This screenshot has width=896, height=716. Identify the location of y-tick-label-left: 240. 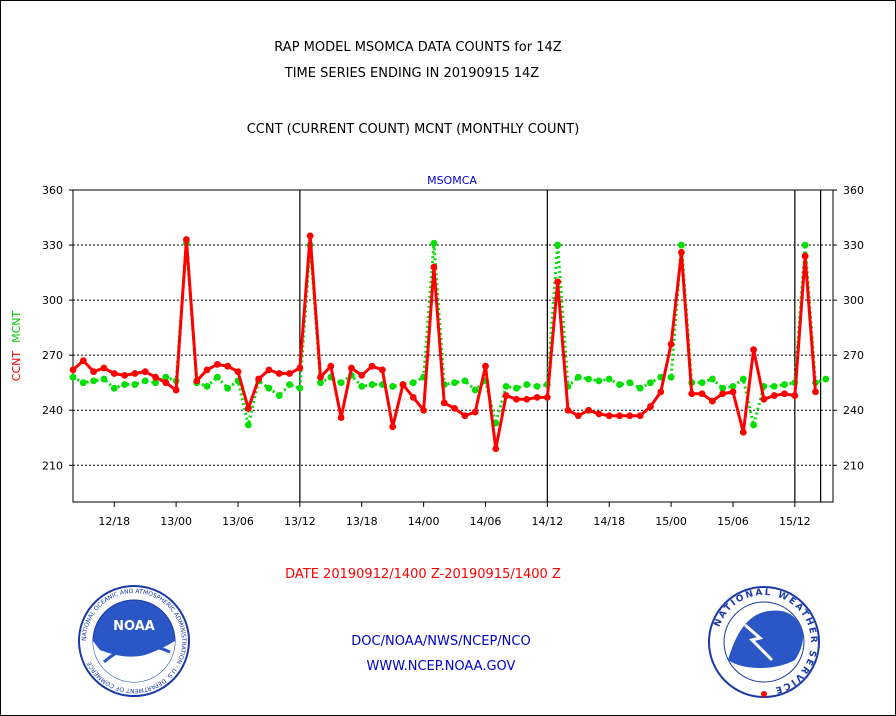
(52, 410).